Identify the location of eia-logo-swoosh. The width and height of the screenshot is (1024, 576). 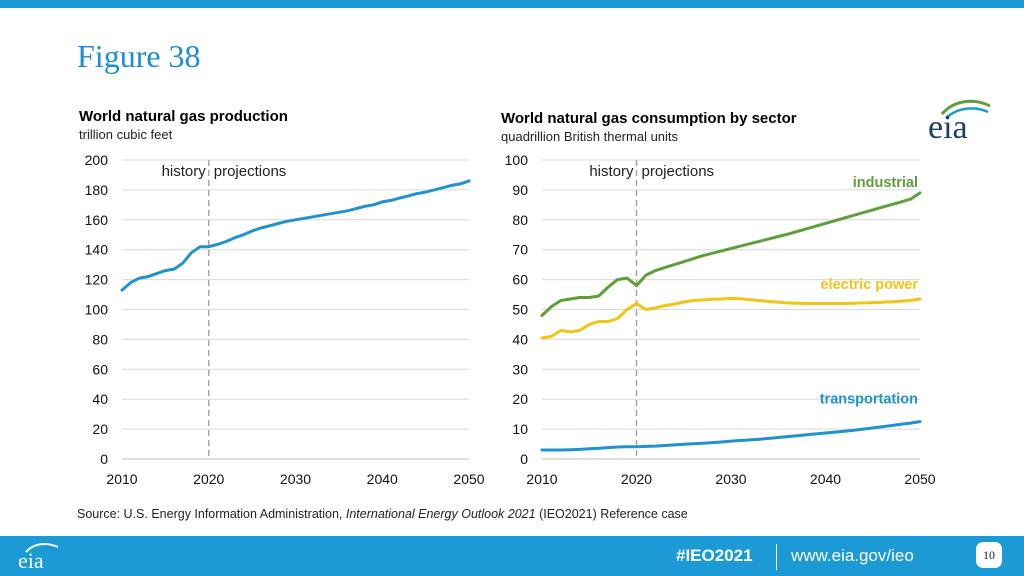
(965, 107).